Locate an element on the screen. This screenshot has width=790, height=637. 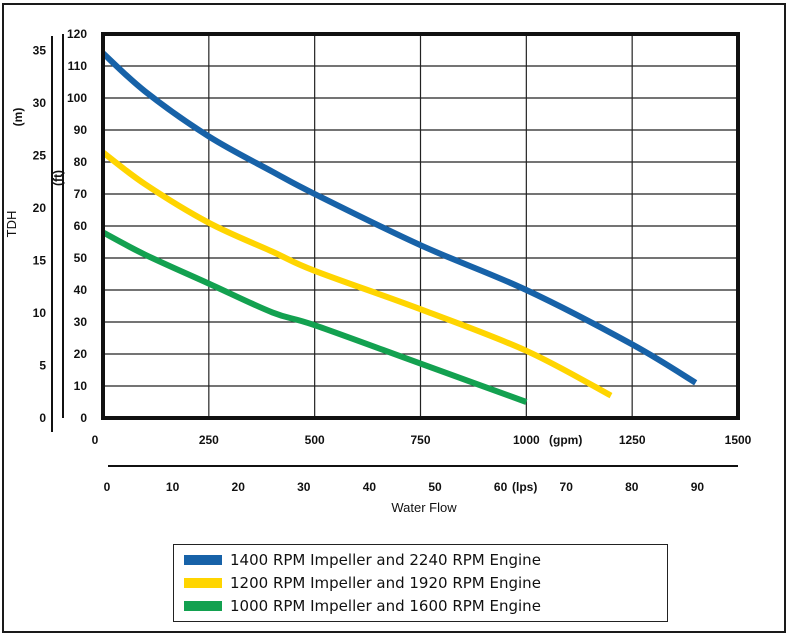
x-tick-label: 750 is located at coordinates (420, 440).